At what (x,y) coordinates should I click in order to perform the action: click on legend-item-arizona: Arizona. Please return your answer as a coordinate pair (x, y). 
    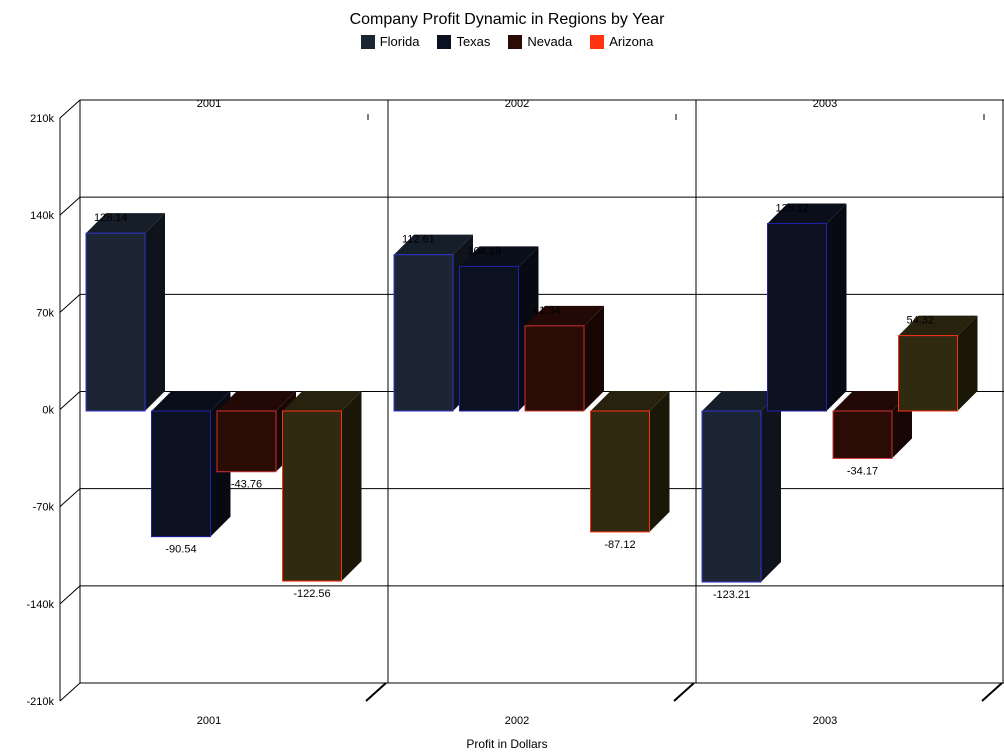
    Looking at the image, I should click on (621, 41).